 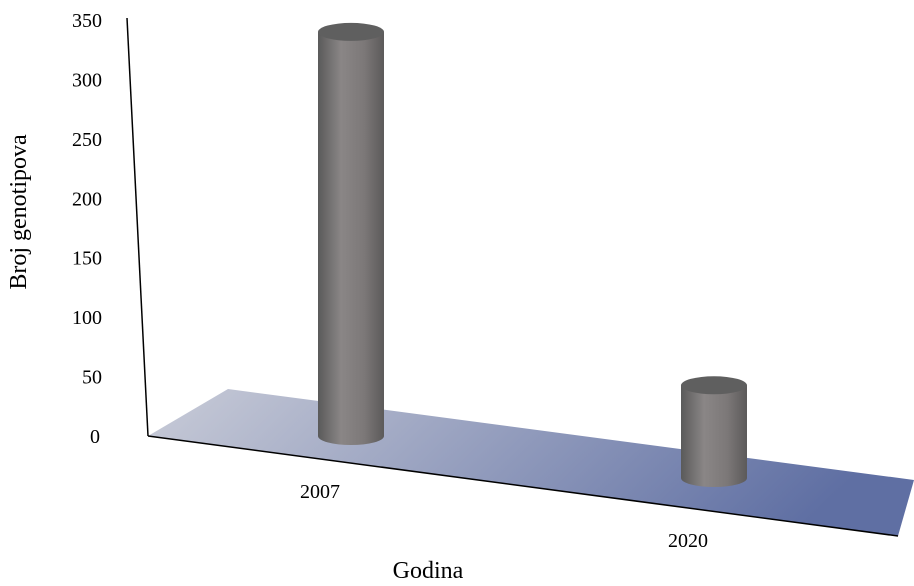 I want to click on y-tick-label: 50, so click(x=92, y=378).